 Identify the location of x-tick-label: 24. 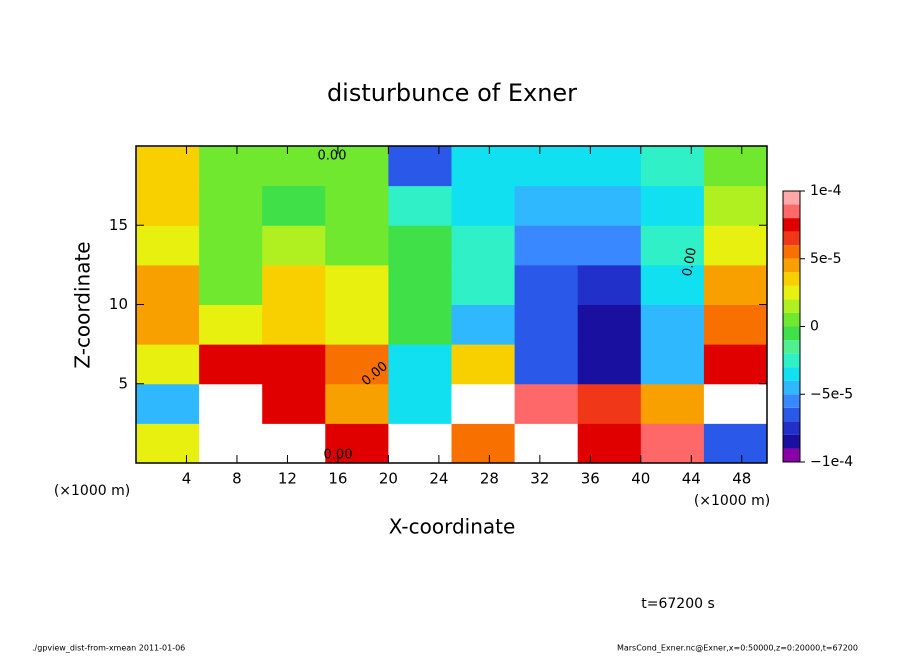
(438, 479).